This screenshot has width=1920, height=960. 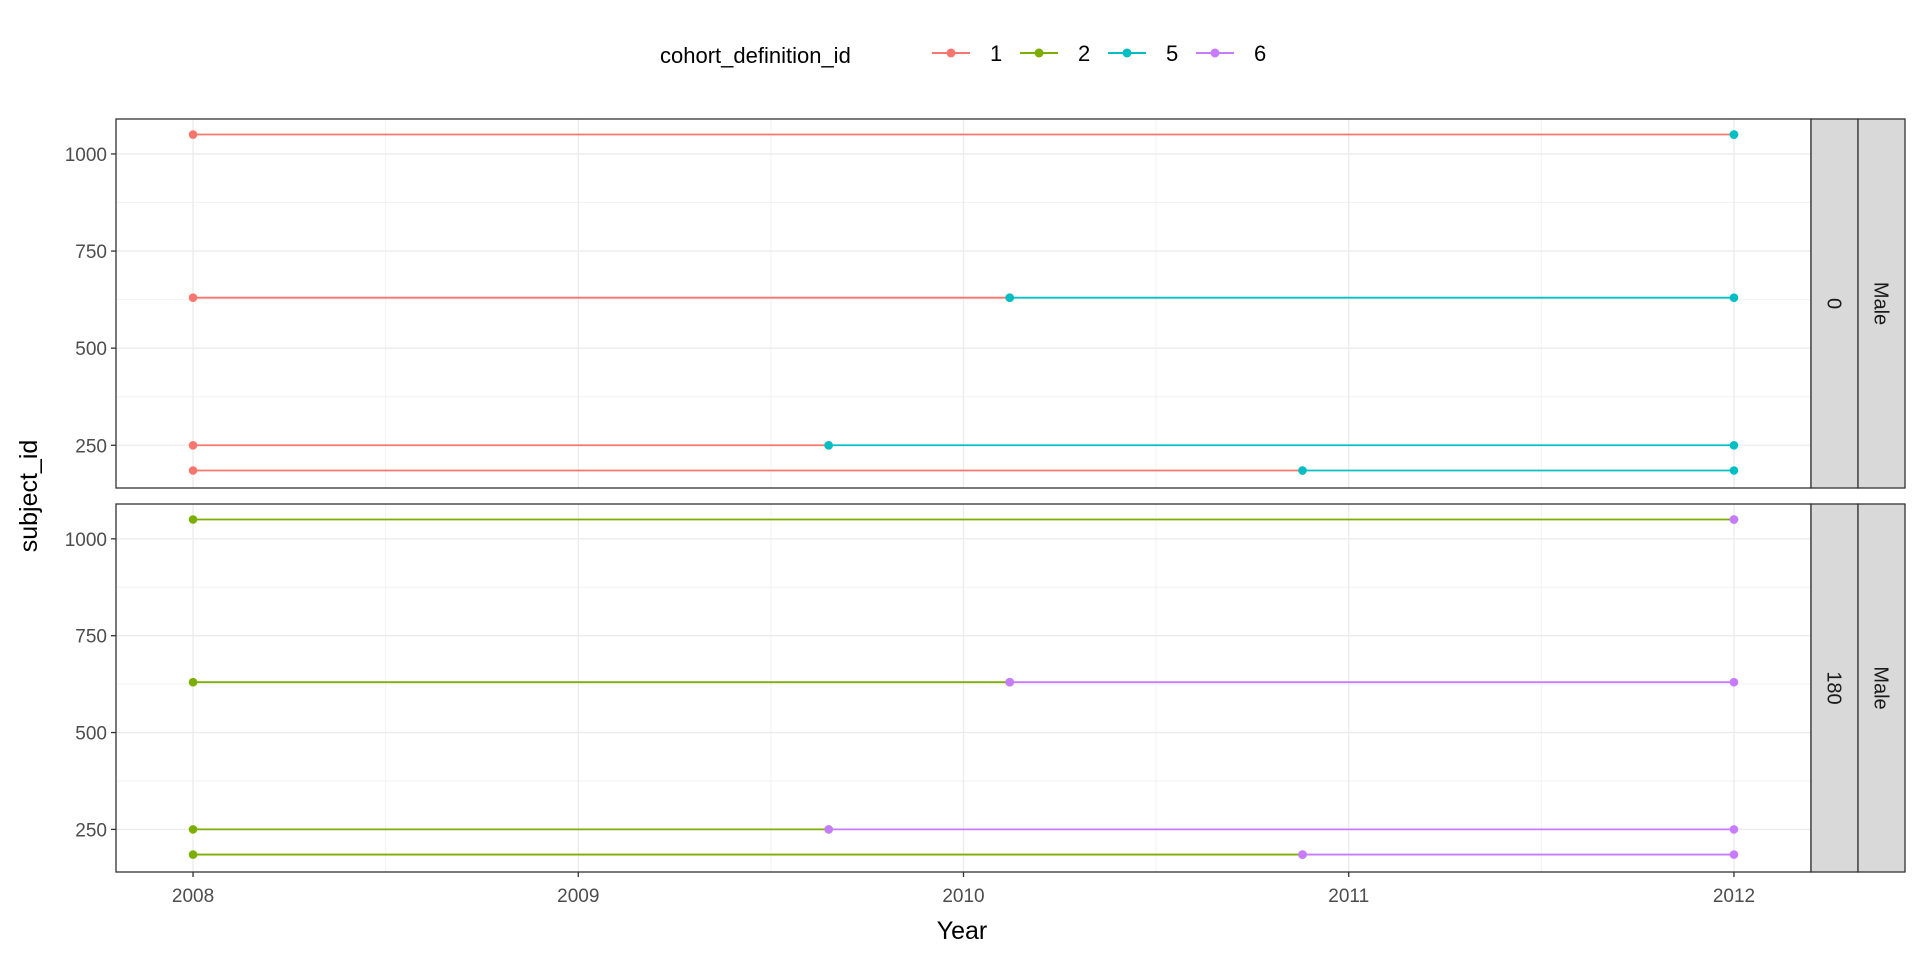 I want to click on legend-label: 2, so click(x=1084, y=53).